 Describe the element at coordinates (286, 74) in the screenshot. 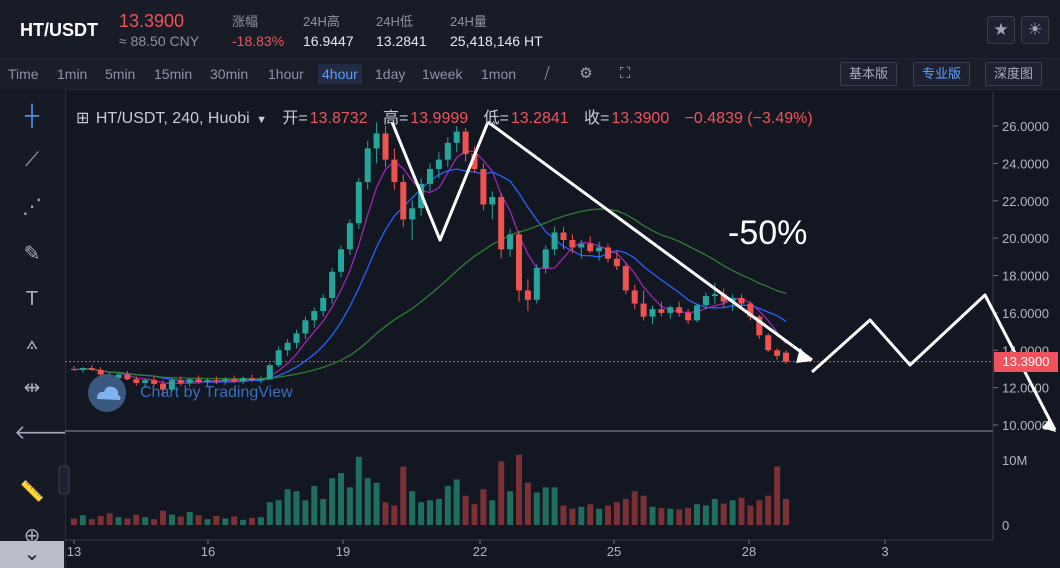

I see `interval-1hour: 1hour` at that location.